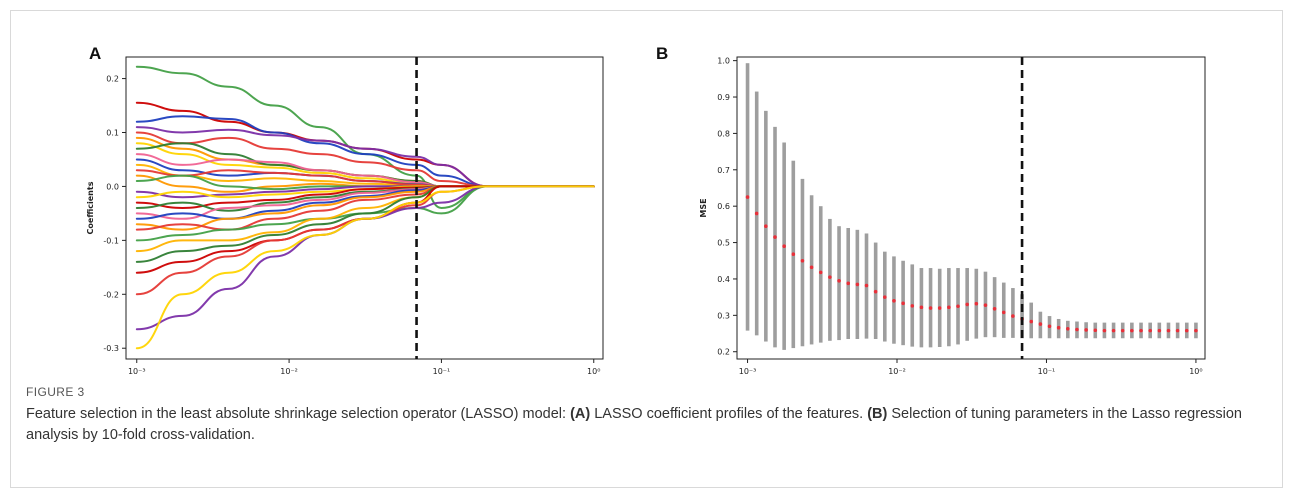 The image size is (1293, 500). Describe the element at coordinates (723, 133) in the screenshot. I see `chart-b-y-tick-label: 0.8` at that location.